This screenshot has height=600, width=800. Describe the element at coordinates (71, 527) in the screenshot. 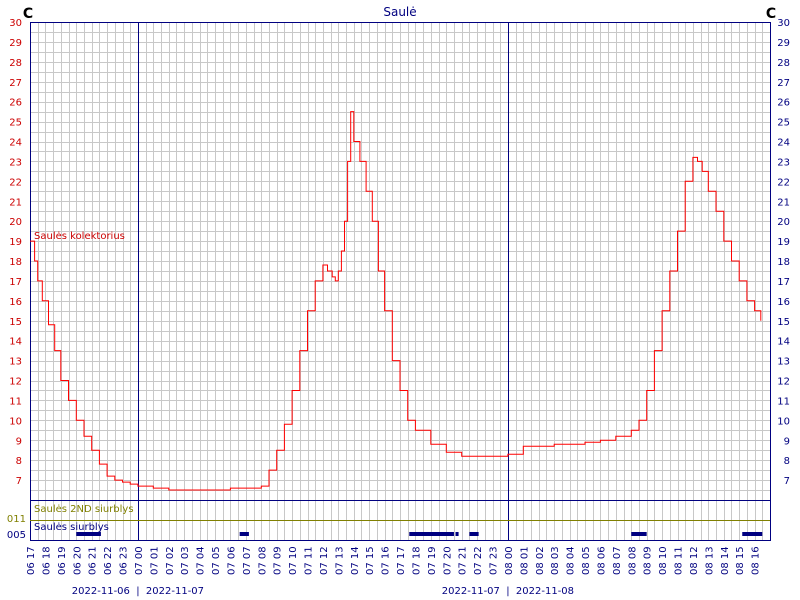

I see `series-label-pump: Saulės siurblys` at that location.